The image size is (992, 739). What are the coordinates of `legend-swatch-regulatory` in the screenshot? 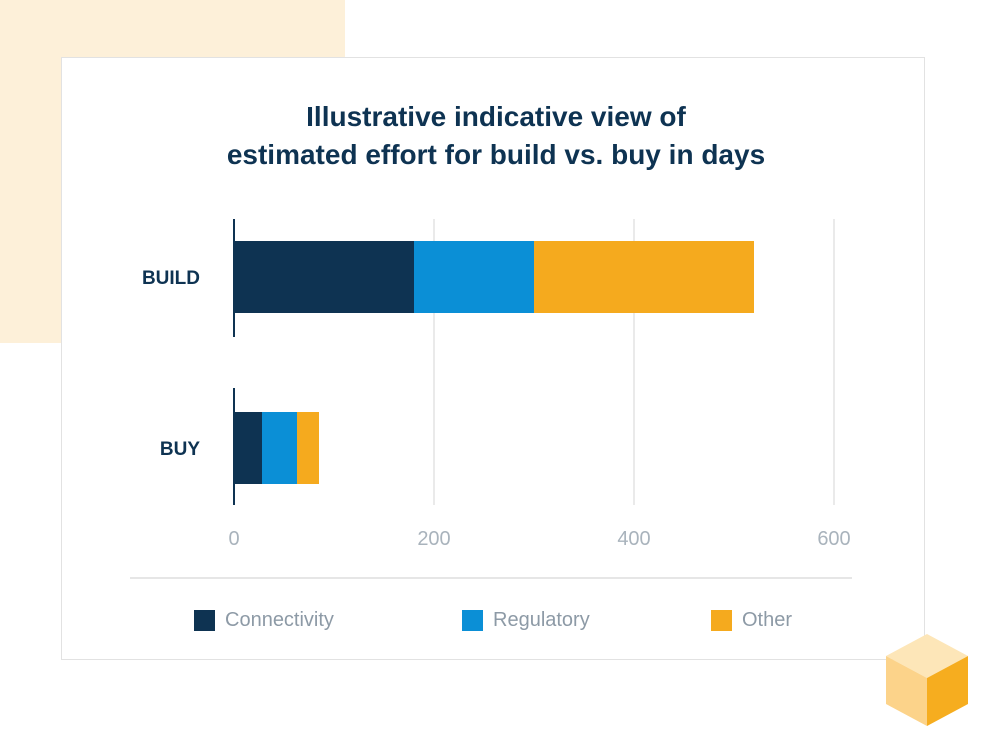 It's located at (472, 620).